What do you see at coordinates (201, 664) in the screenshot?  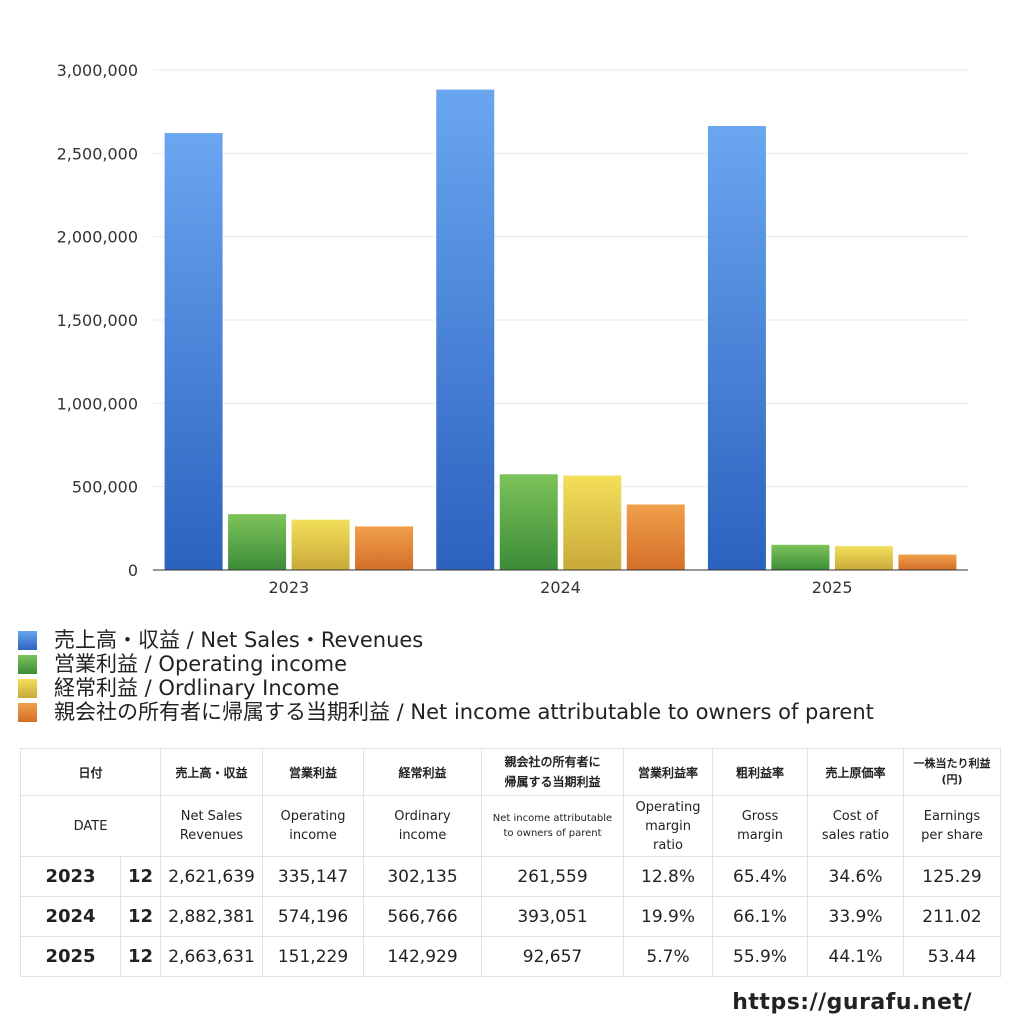 I see `legend-label-operating-income: 営業利益 / Operating income` at bounding box center [201, 664].